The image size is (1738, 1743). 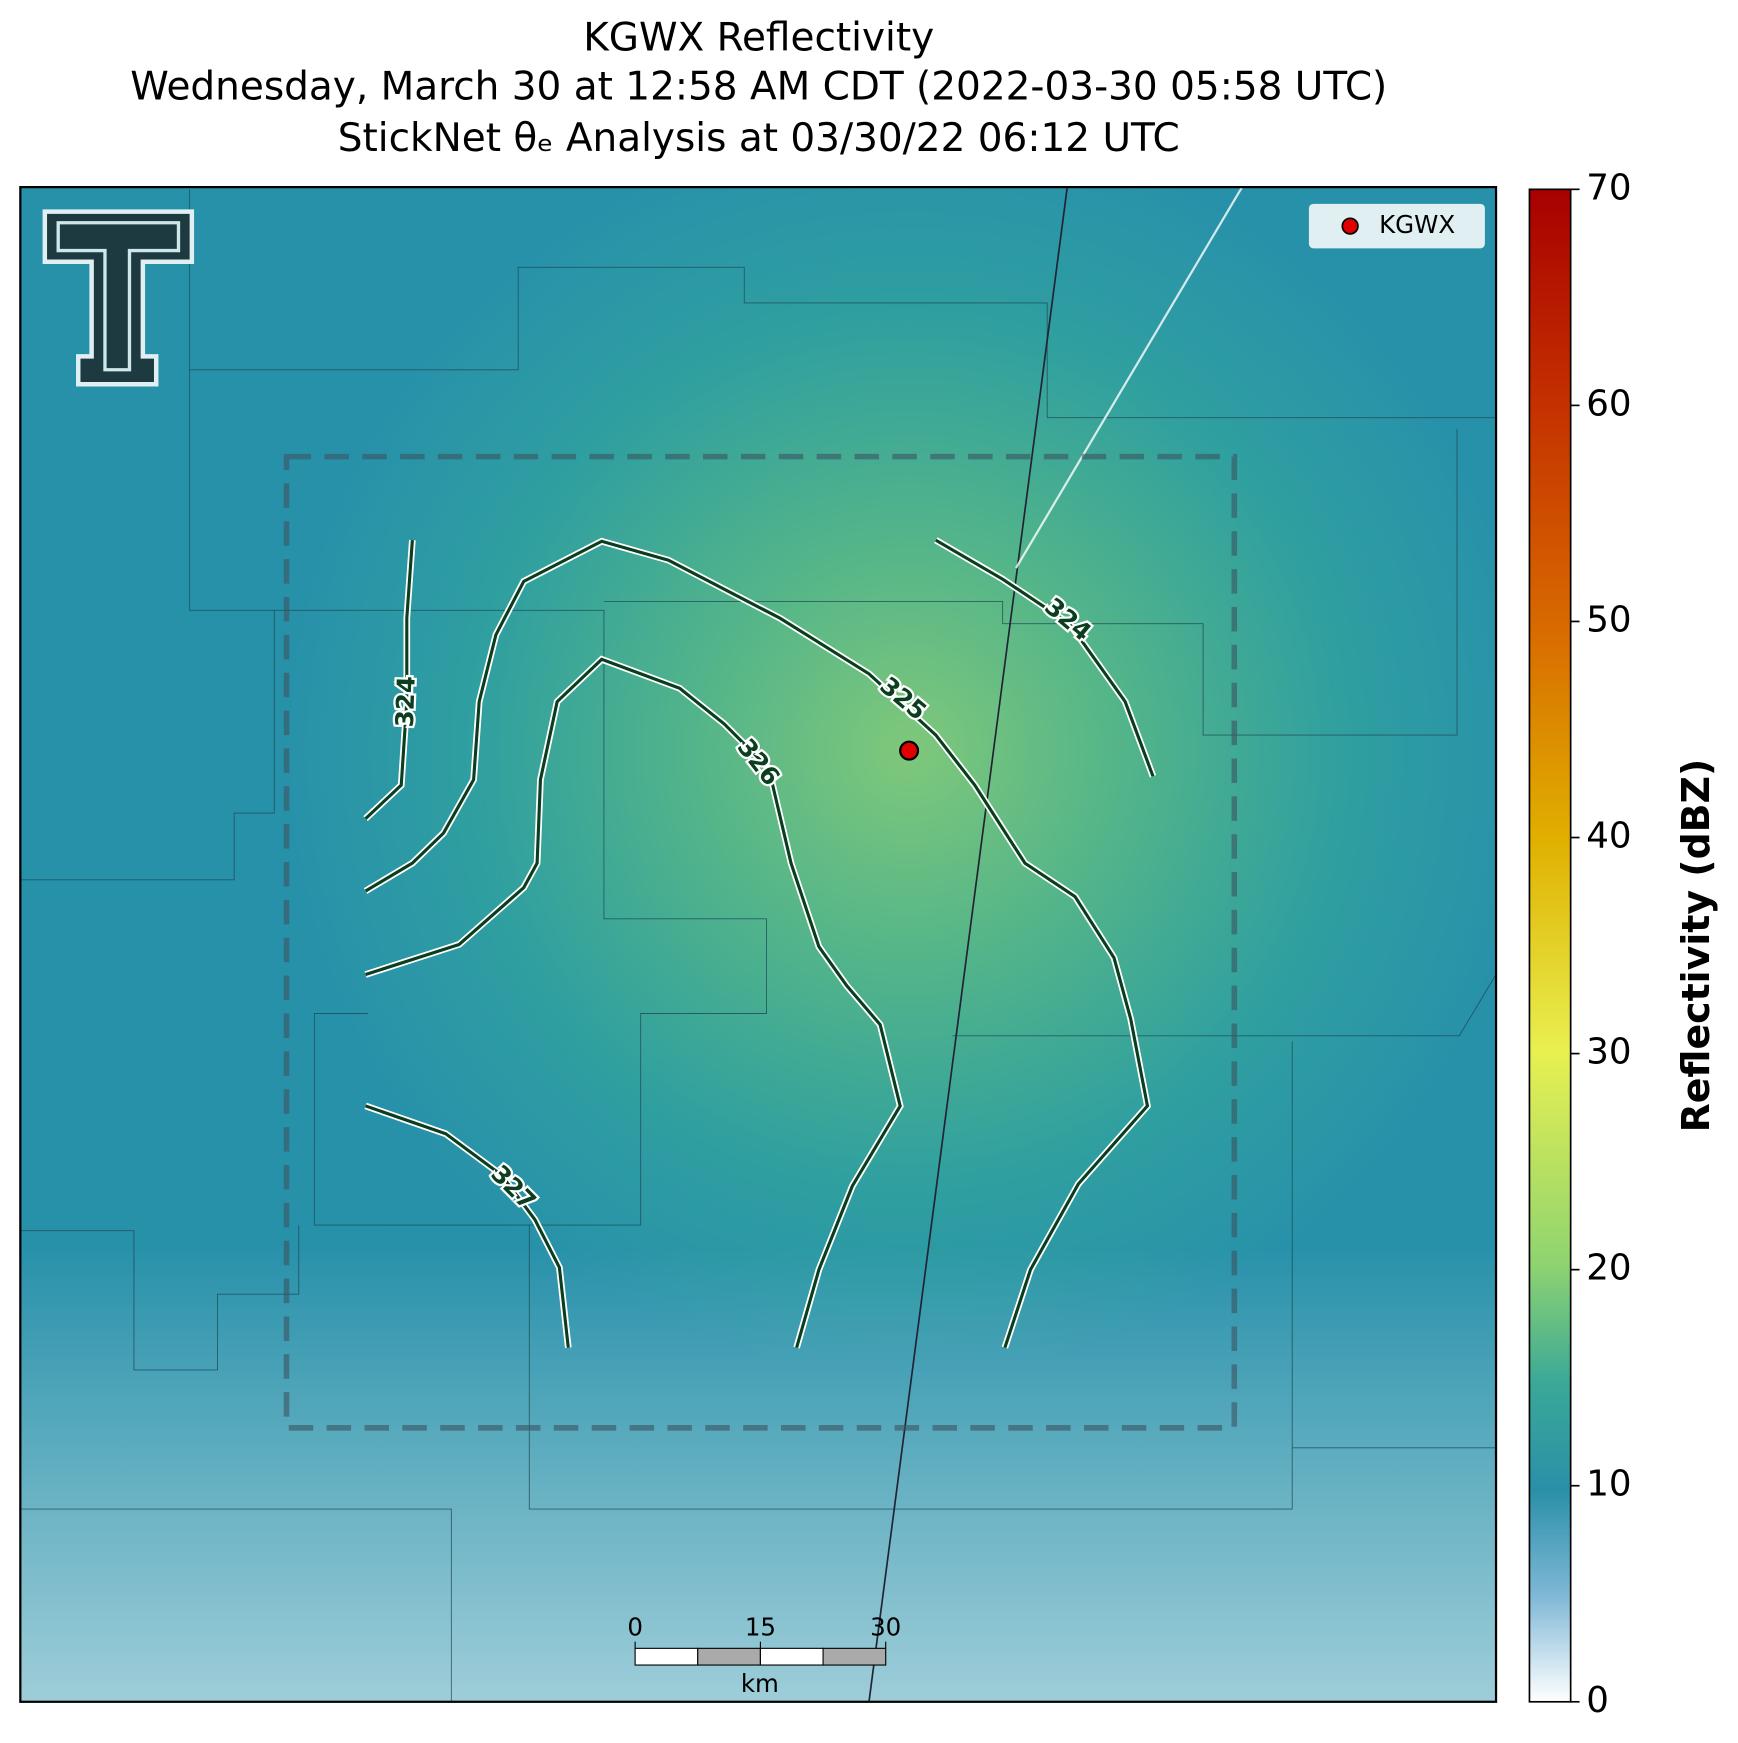 I want to click on colorbar: Reflectivity (dBZ) 0 10 20 30 40 50 60 70, so click(x=1623, y=944).